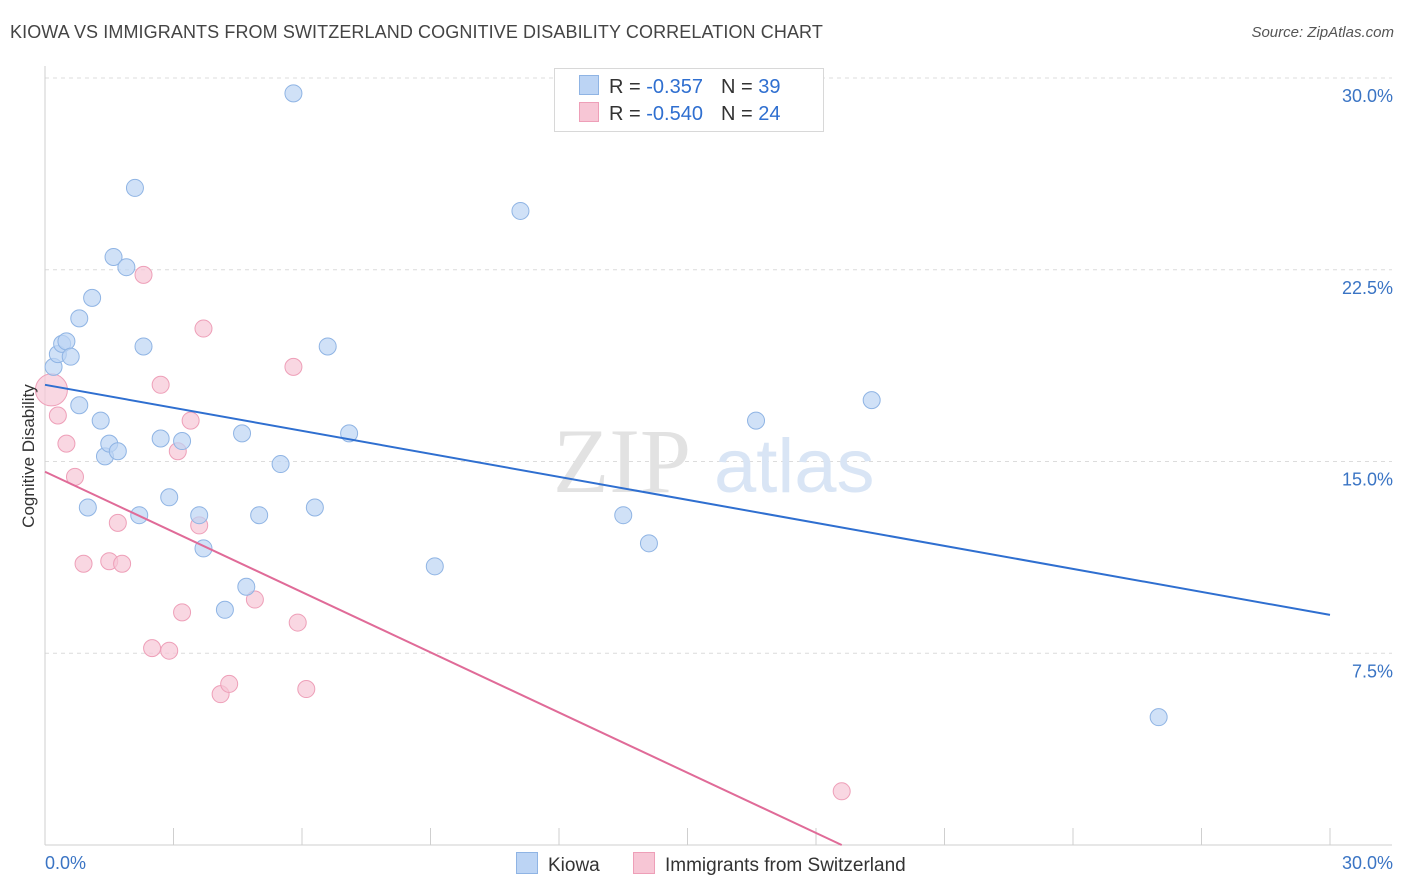  What do you see at coordinates (785, 865) in the screenshot?
I see `legend-label: Immigrants from Switzerland` at bounding box center [785, 865].